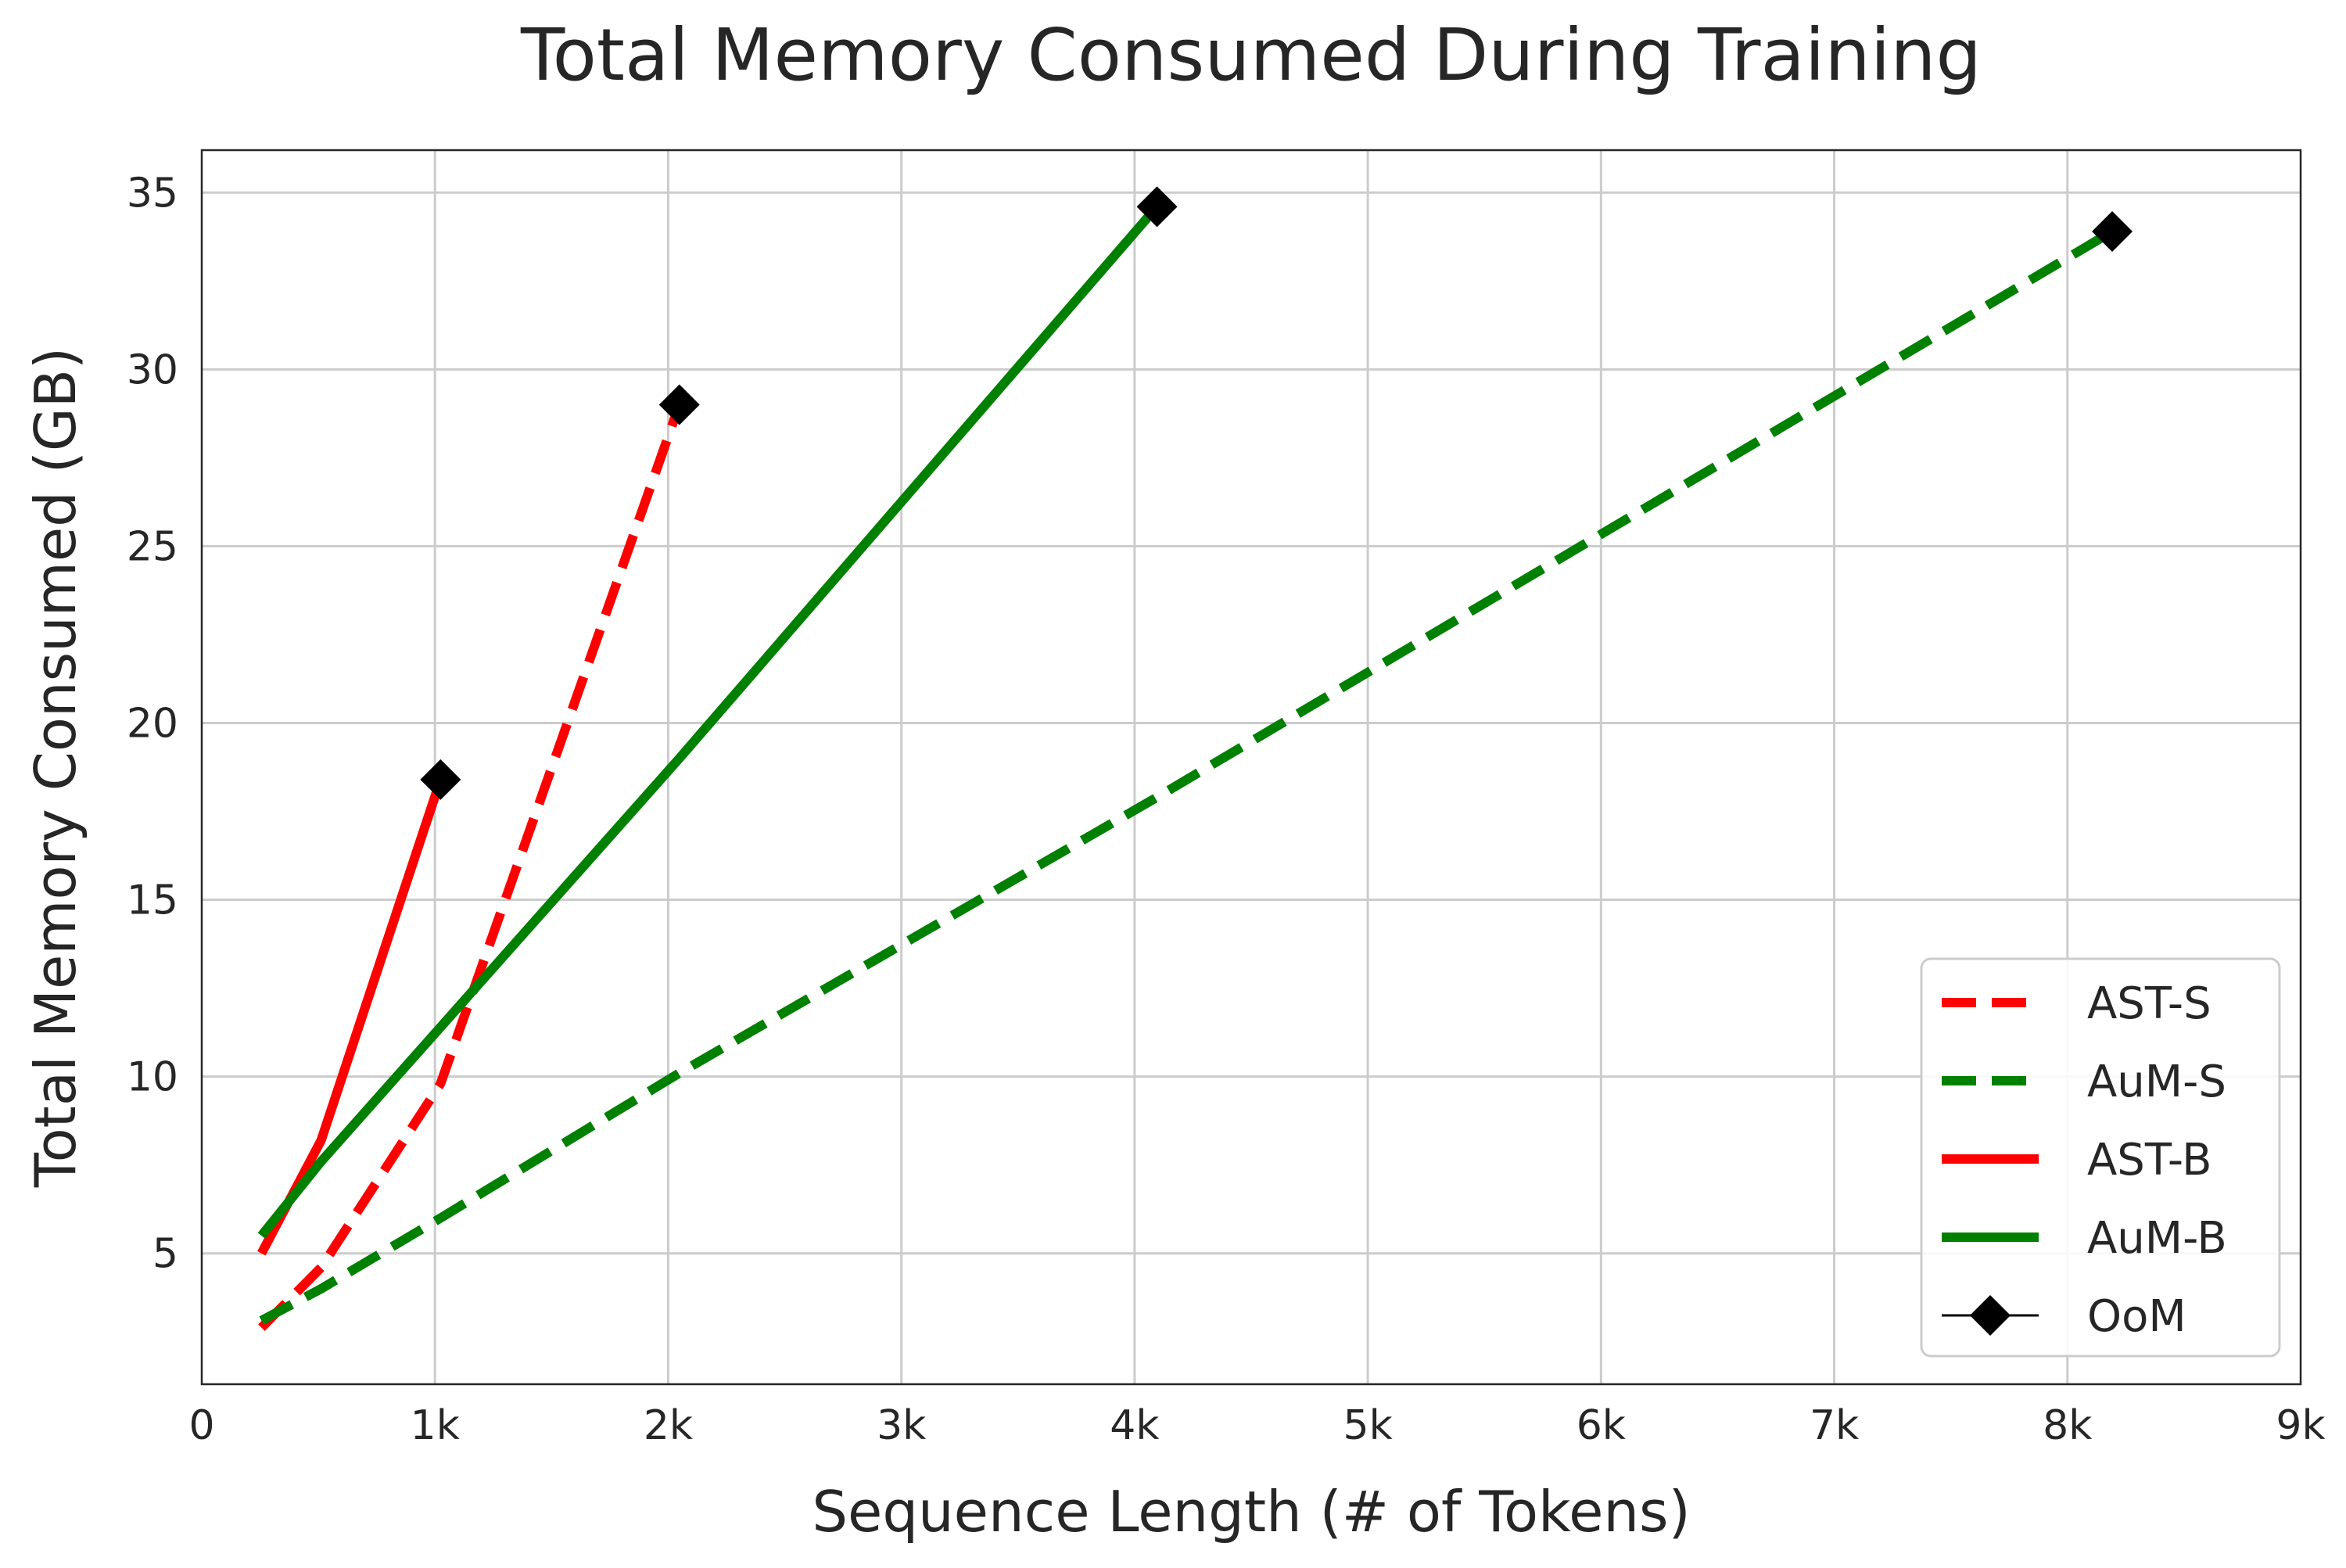  Describe the element at coordinates (1251, 55) in the screenshot. I see `chart-title: Total Memory Consumed During Training` at that location.